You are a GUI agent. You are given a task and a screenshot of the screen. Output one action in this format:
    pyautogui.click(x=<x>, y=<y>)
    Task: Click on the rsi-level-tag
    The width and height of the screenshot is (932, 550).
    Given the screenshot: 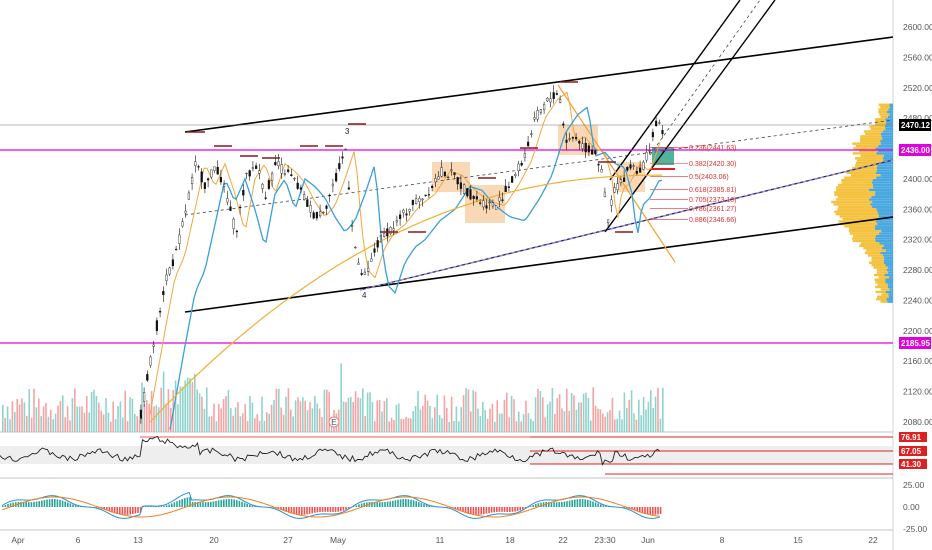 What is the action you would take?
    pyautogui.click(x=913, y=464)
    